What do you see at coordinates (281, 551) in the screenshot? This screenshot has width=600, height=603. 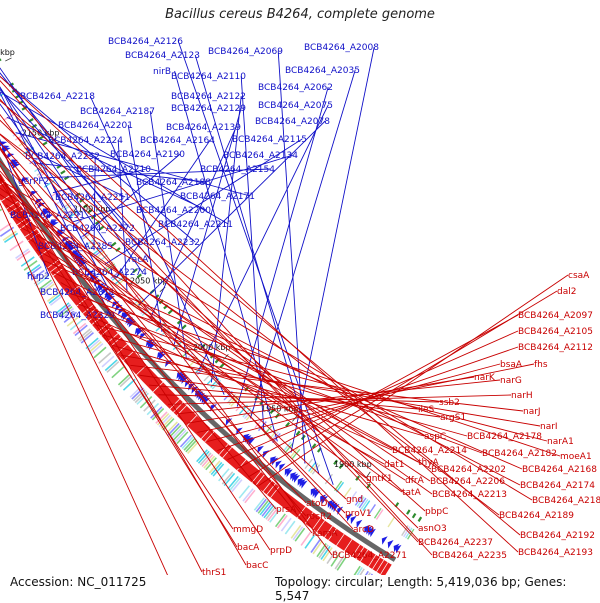 I see `gene-label: prpD` at bounding box center [281, 551].